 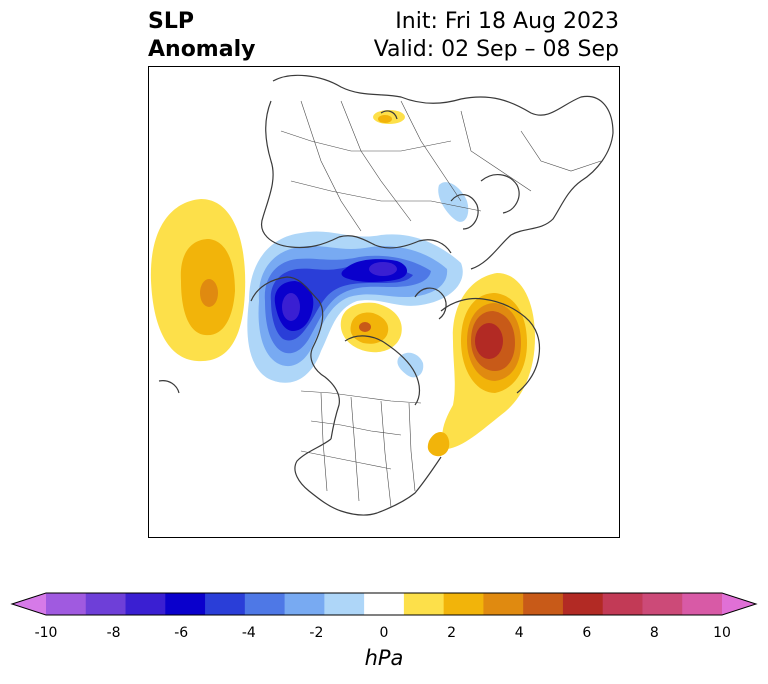 What do you see at coordinates (481, 365) in the screenshot?
I see `anomaly-north-atlantic-high` at bounding box center [481, 365].